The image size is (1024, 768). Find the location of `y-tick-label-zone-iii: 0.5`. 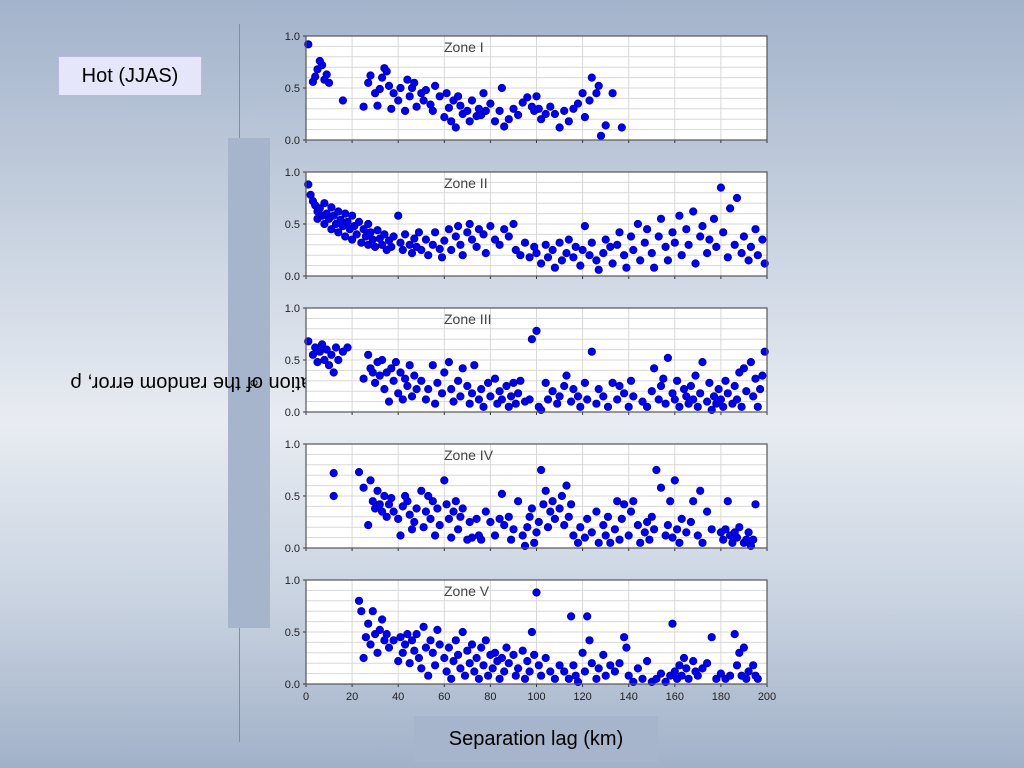

y-tick-label-zone-iii: 0.5 is located at coordinates (292, 361).